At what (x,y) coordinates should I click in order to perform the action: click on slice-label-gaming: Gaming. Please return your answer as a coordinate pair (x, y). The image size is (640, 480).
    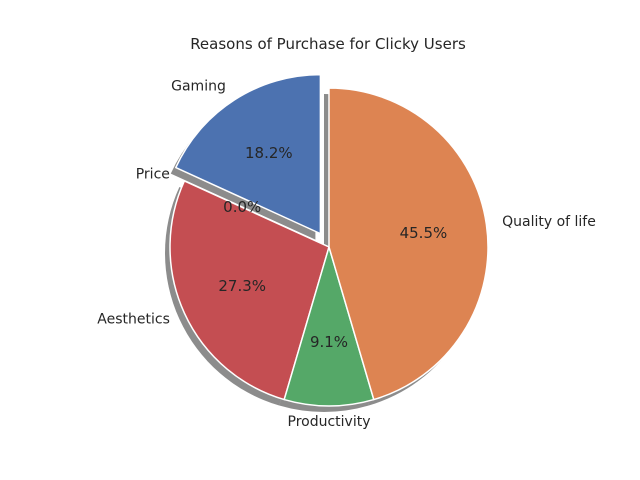
    Looking at the image, I should click on (198, 86).